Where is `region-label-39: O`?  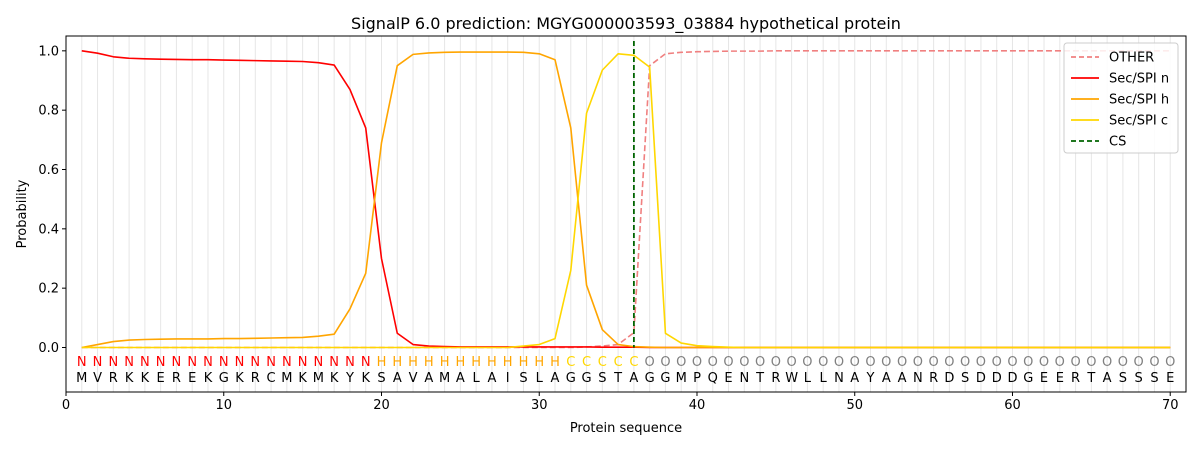
region-label-39: O is located at coordinates (681, 362).